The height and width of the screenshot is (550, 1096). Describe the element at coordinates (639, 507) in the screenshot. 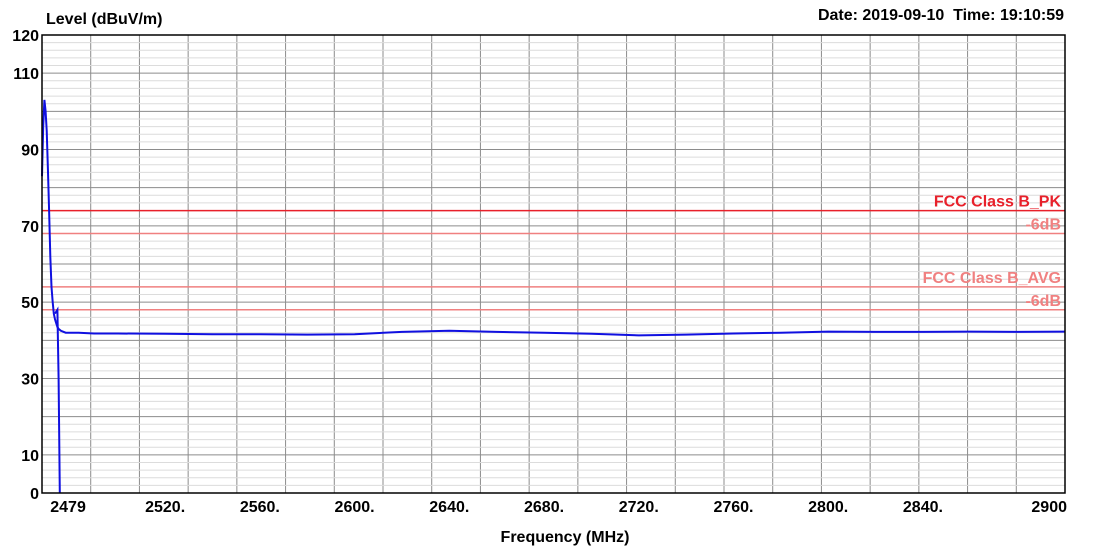

I see `x-tick-label: 2720.` at that location.